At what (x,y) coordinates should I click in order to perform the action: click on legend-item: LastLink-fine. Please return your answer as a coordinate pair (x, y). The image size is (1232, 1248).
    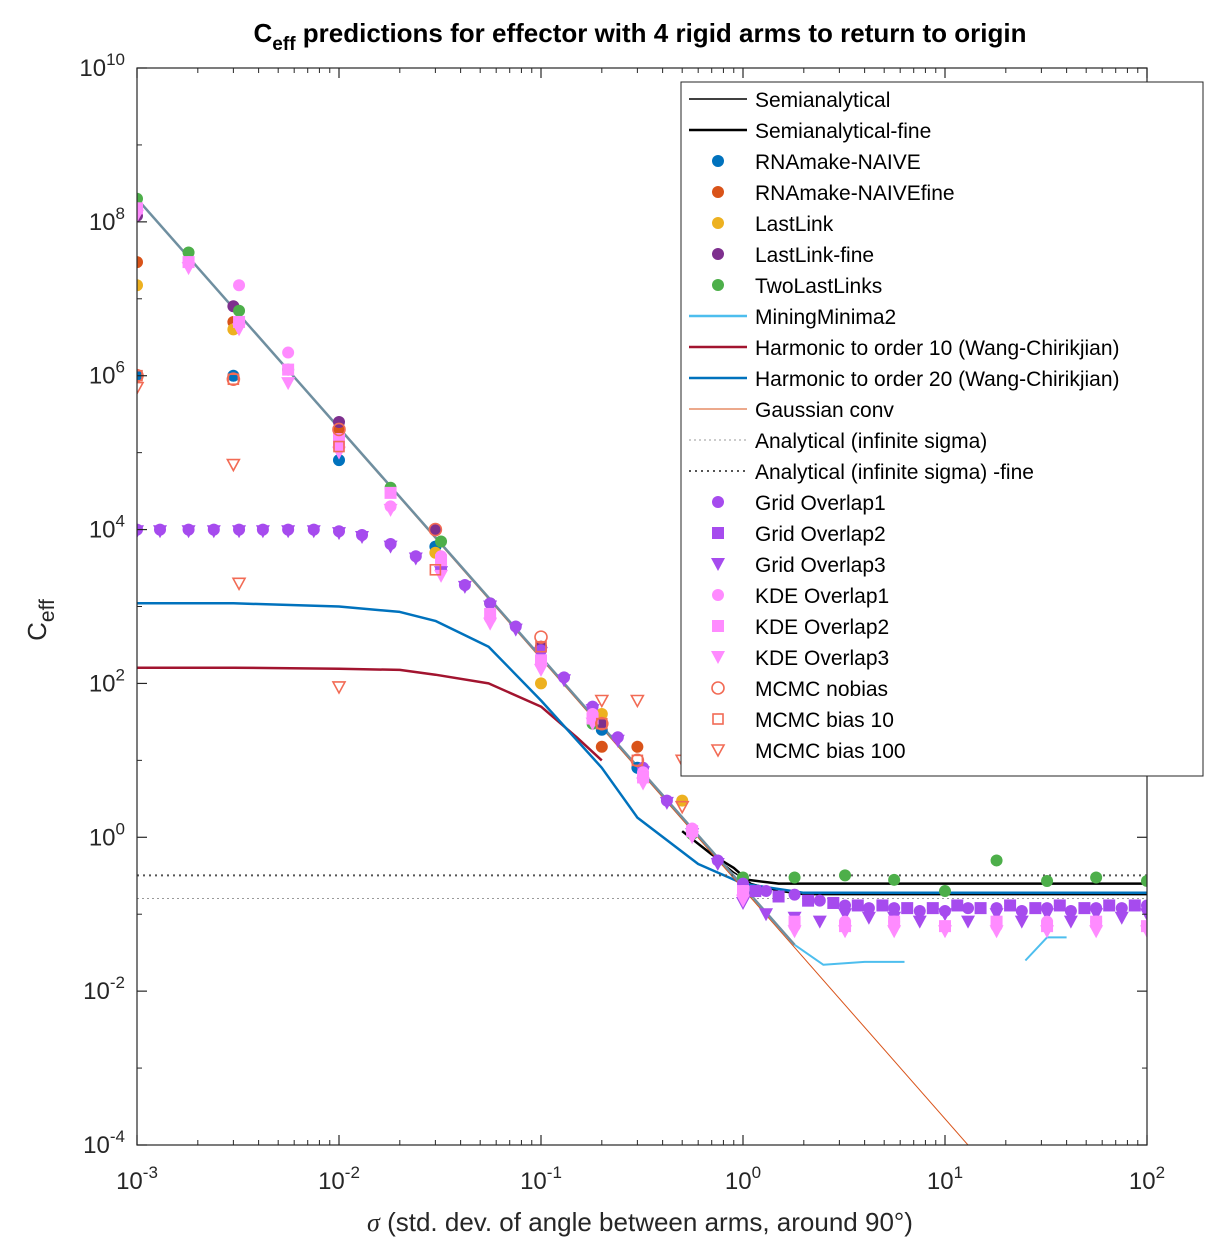
    Looking at the image, I should click on (793, 255).